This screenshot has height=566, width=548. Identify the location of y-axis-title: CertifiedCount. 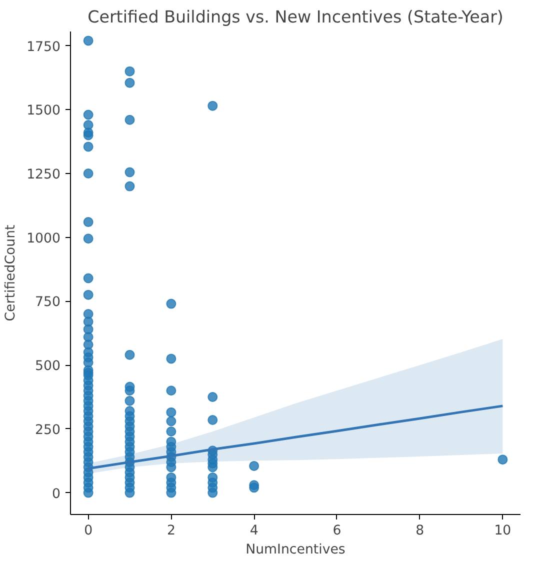
(11, 273).